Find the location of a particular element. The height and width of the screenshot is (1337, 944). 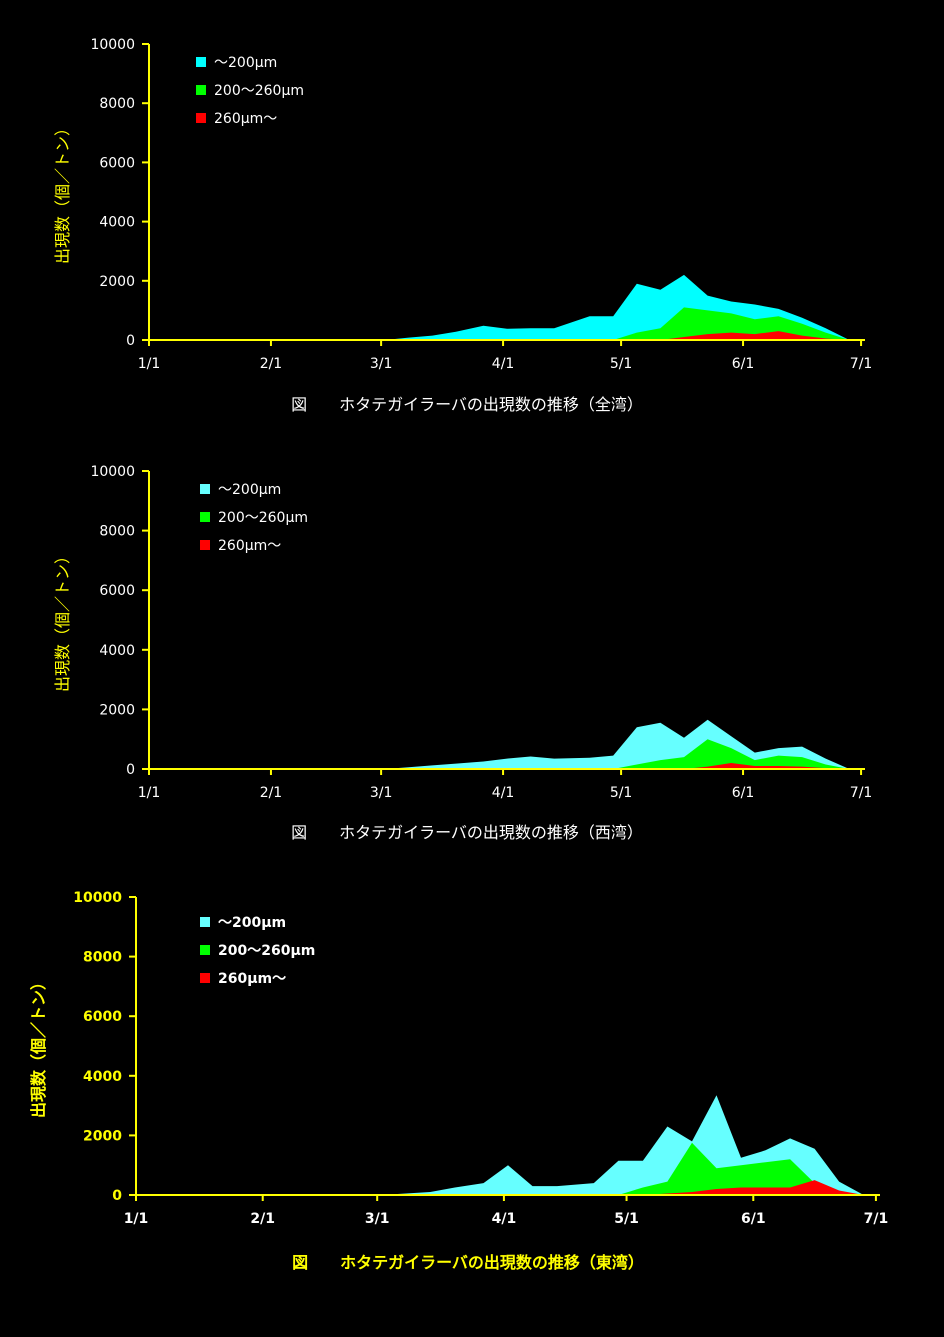

chart-caption: 図 ホタテガイラーバの出現数の推移（全湾） is located at coordinates (467, 404).